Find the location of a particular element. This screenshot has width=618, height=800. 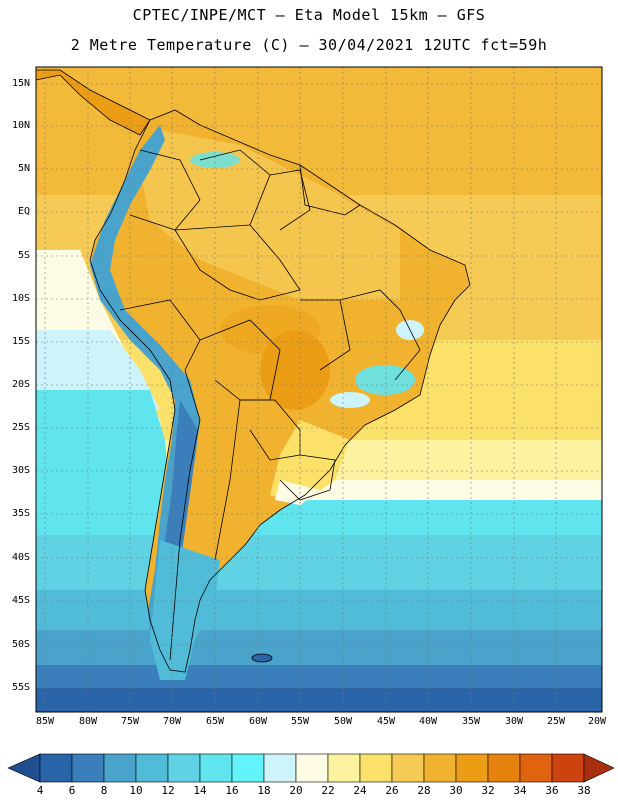

colorbar-label: 22 is located at coordinates (328, 790).